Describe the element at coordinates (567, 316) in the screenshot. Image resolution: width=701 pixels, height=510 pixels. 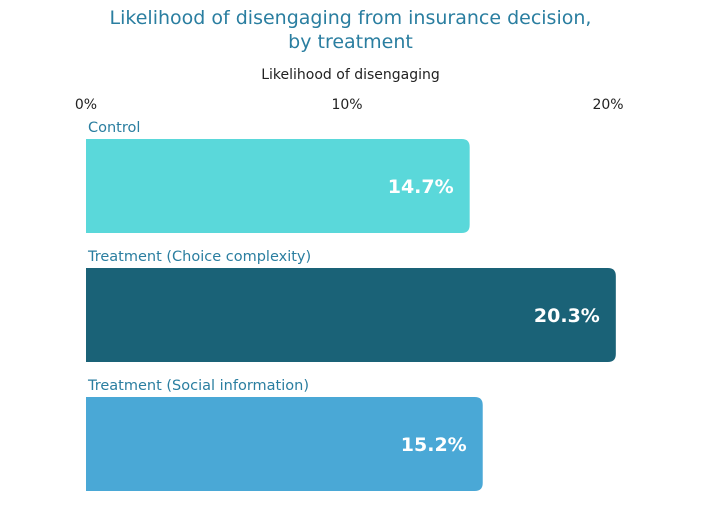
I see `value-label-treatment-choice-complexity: 20.3%` at that location.